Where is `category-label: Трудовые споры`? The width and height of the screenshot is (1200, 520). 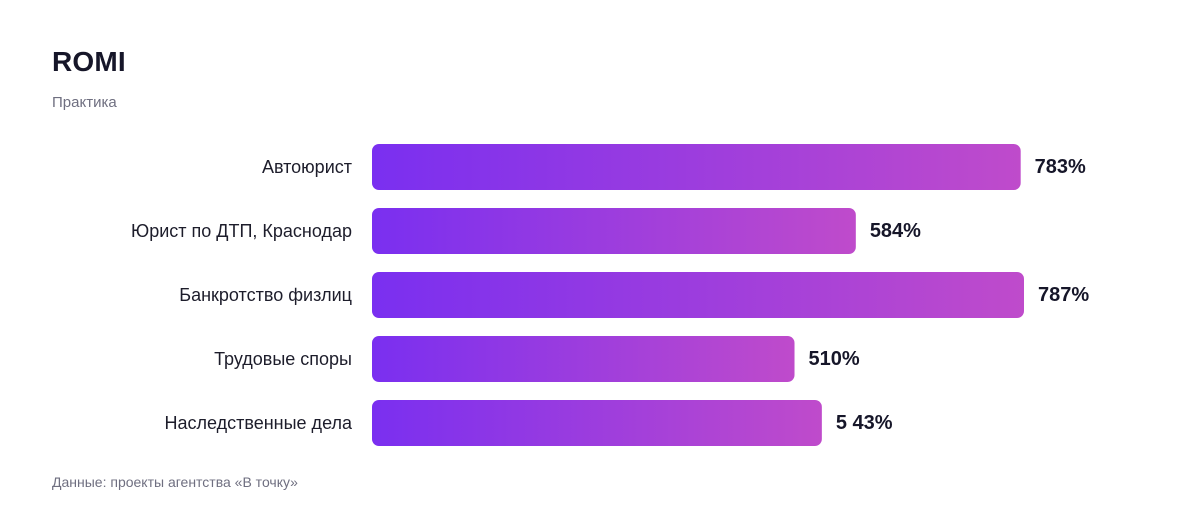
category-label: Трудовые споры is located at coordinates (283, 359).